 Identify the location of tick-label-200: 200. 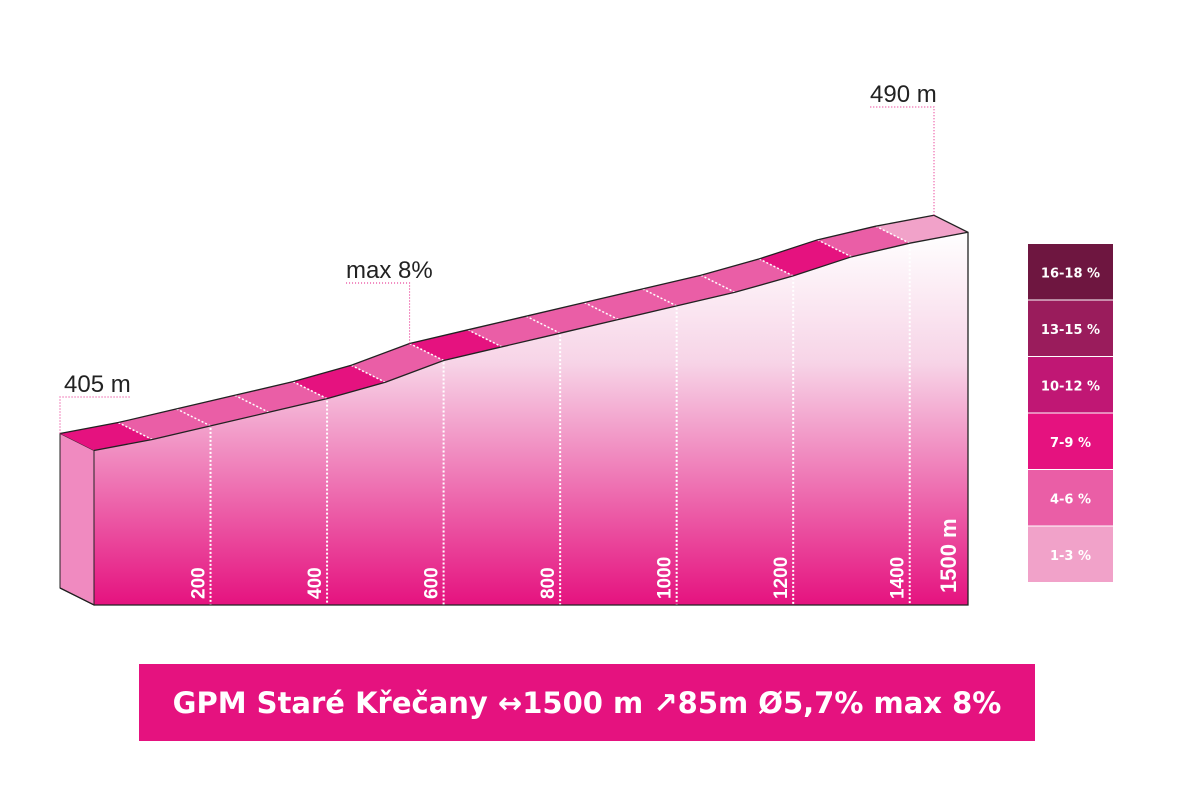
(199, 583).